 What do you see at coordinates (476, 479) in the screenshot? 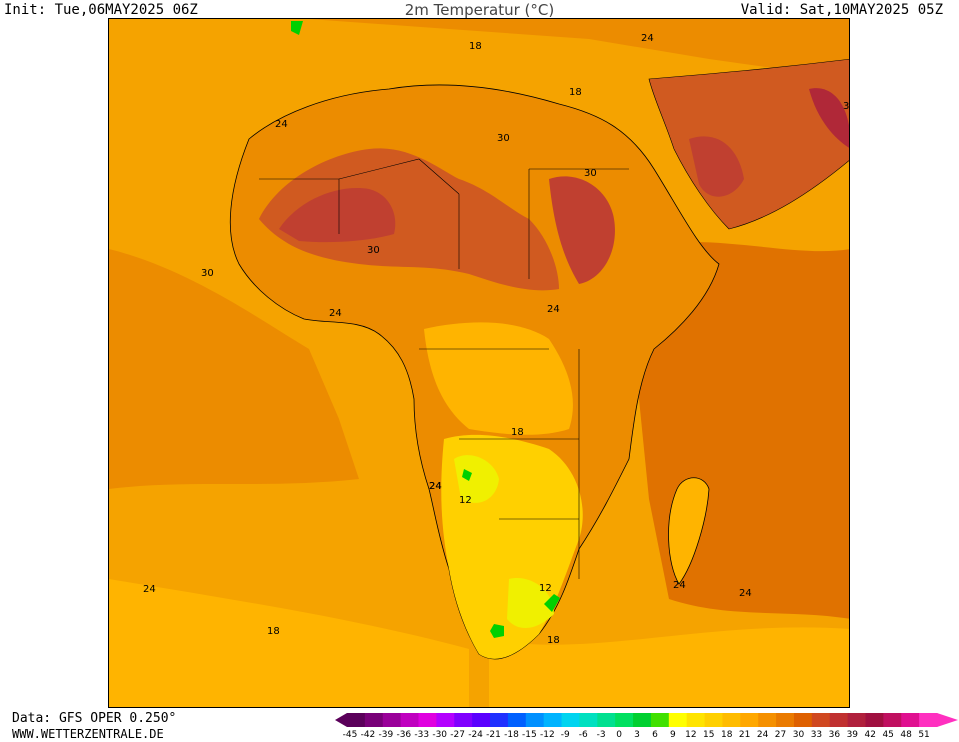
I see `kalahari-cool` at bounding box center [476, 479].